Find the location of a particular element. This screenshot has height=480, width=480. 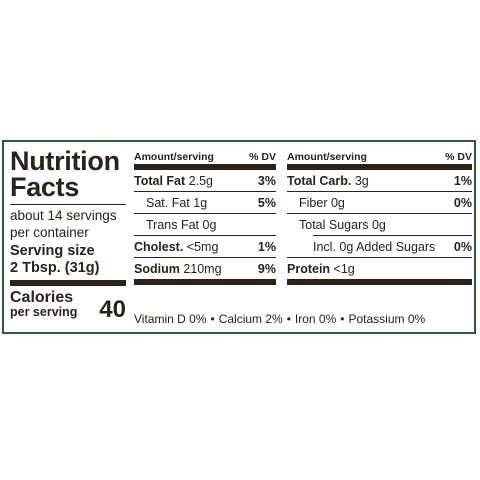

calories-block: Calories per serving 40 is located at coordinates (68, 308).